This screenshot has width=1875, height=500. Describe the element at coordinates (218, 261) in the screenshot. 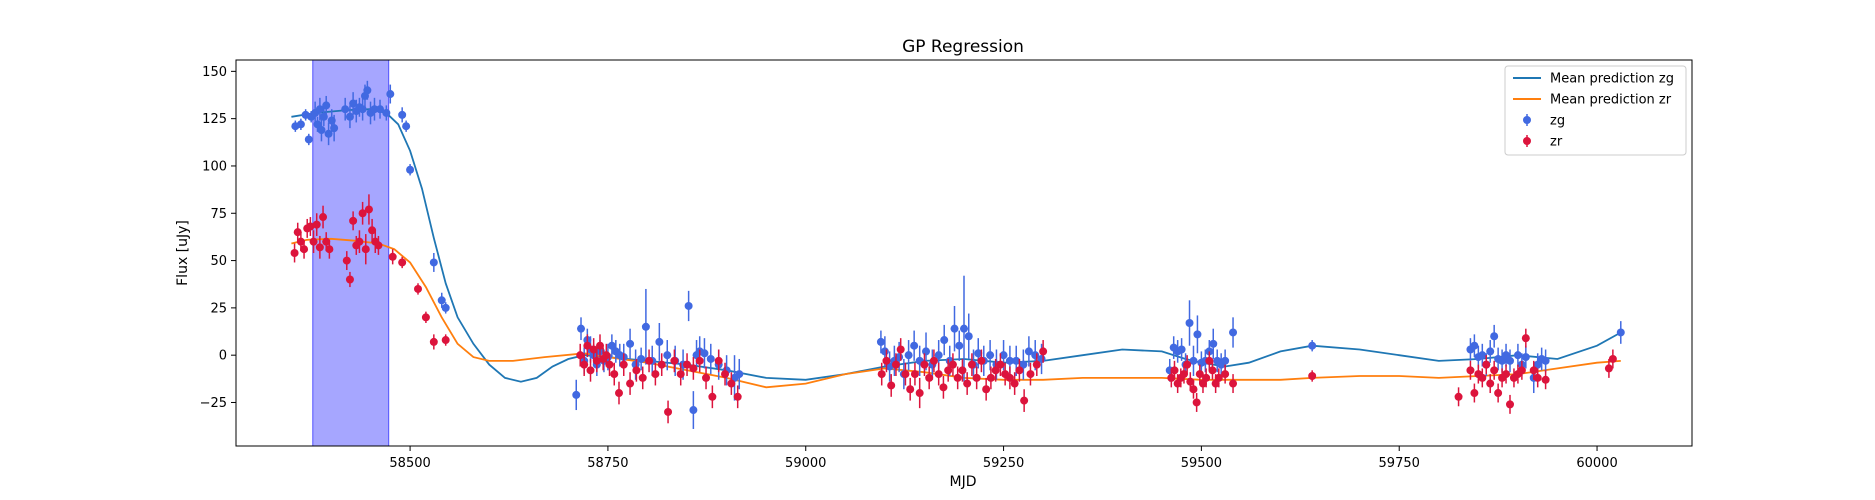

I see `y-tick-label: 50` at that location.